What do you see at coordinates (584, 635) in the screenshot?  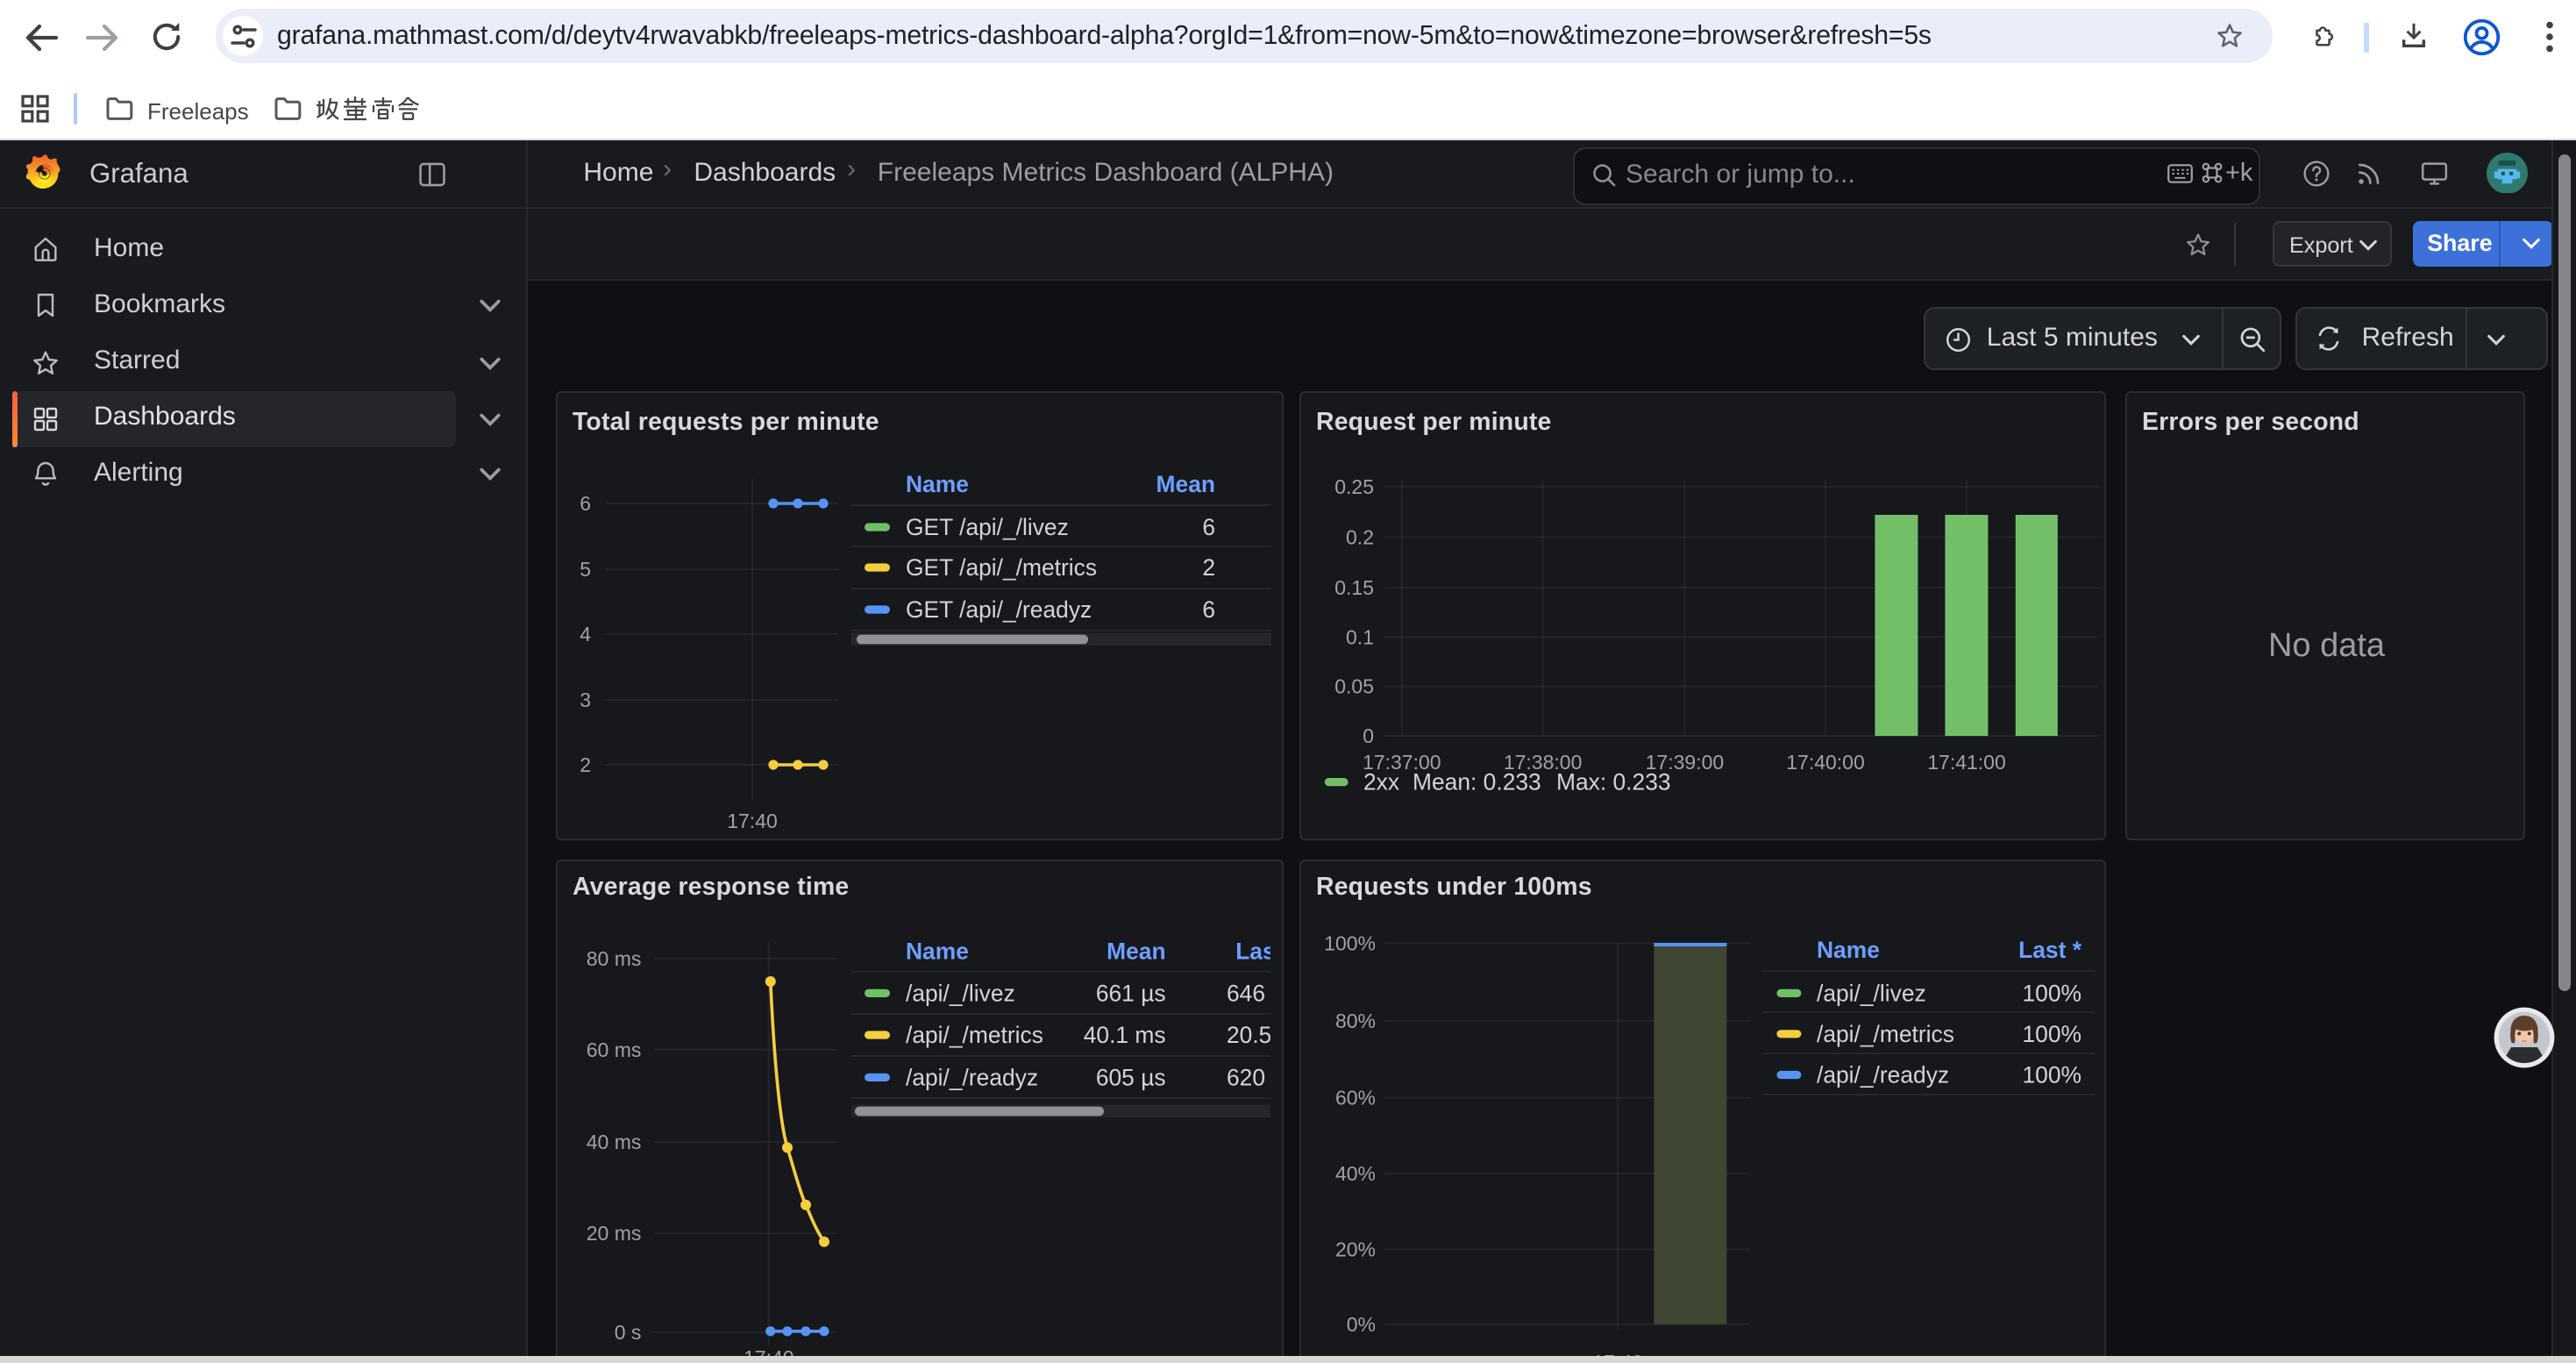 I see `svg-text: 4` at bounding box center [584, 635].